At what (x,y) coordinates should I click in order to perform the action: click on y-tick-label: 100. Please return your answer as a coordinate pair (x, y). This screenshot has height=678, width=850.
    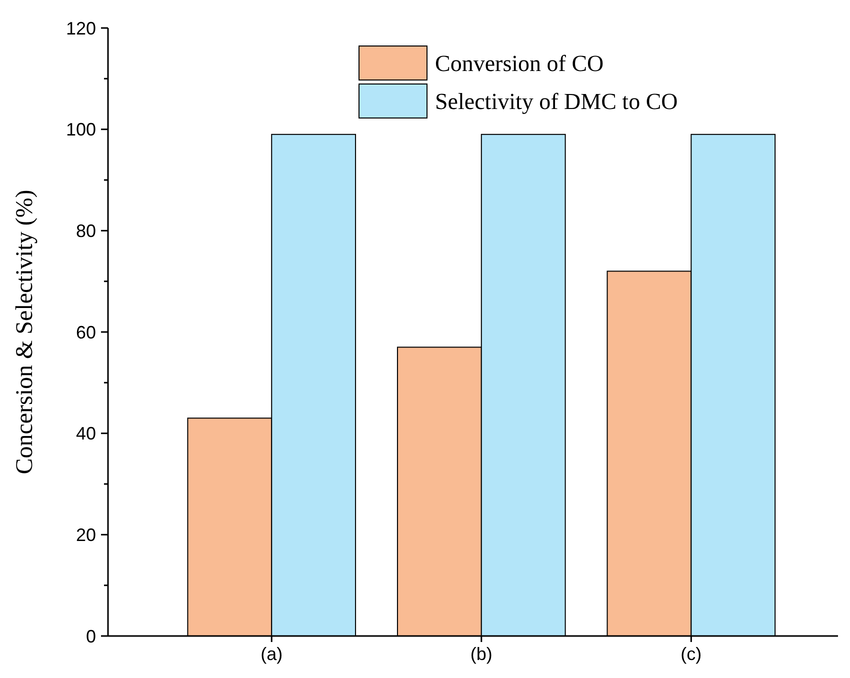
    Looking at the image, I should click on (81, 130).